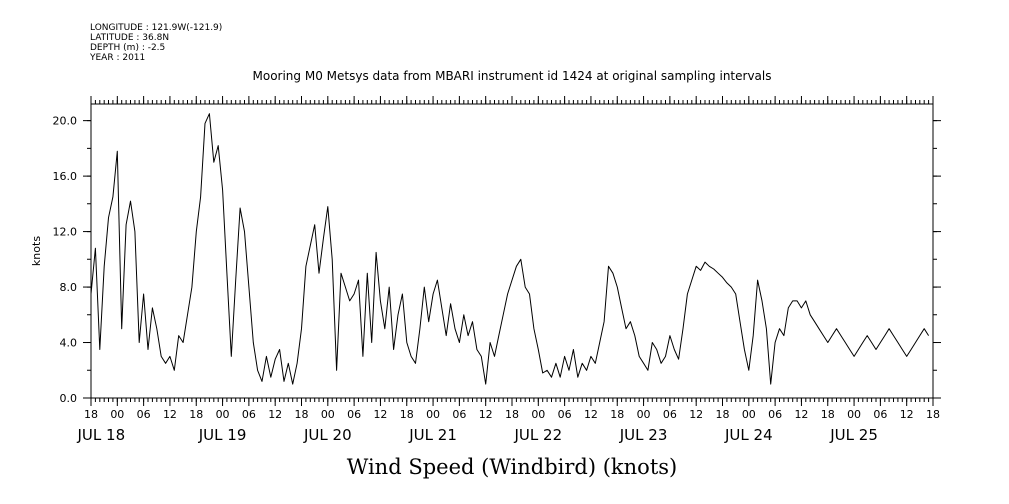 This screenshot has width=1009, height=504. What do you see at coordinates (538, 435) in the screenshot?
I see `date-label: JUL 22` at bounding box center [538, 435].